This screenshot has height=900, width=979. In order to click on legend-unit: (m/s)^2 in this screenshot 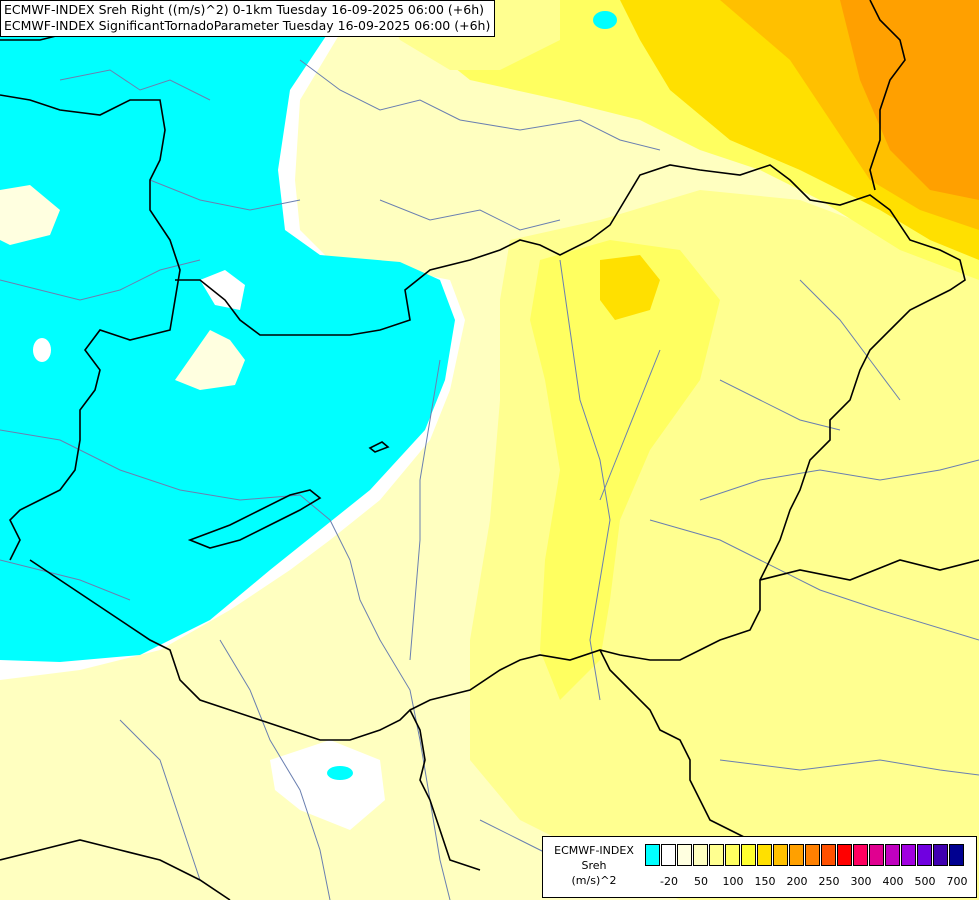, I will do `click(594, 880)`.